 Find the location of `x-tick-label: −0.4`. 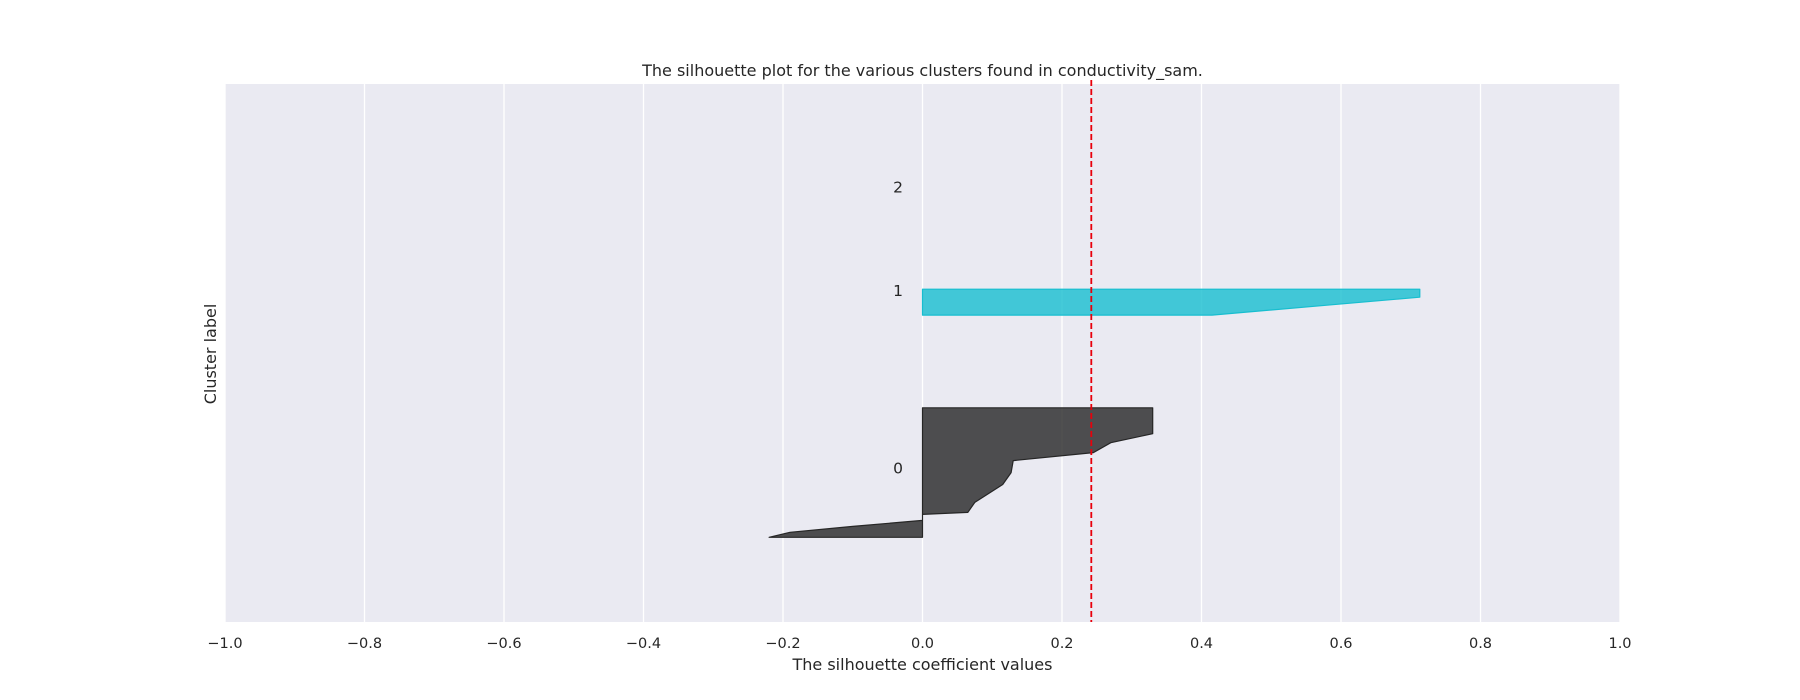

x-tick-label: −0.4 is located at coordinates (643, 644).